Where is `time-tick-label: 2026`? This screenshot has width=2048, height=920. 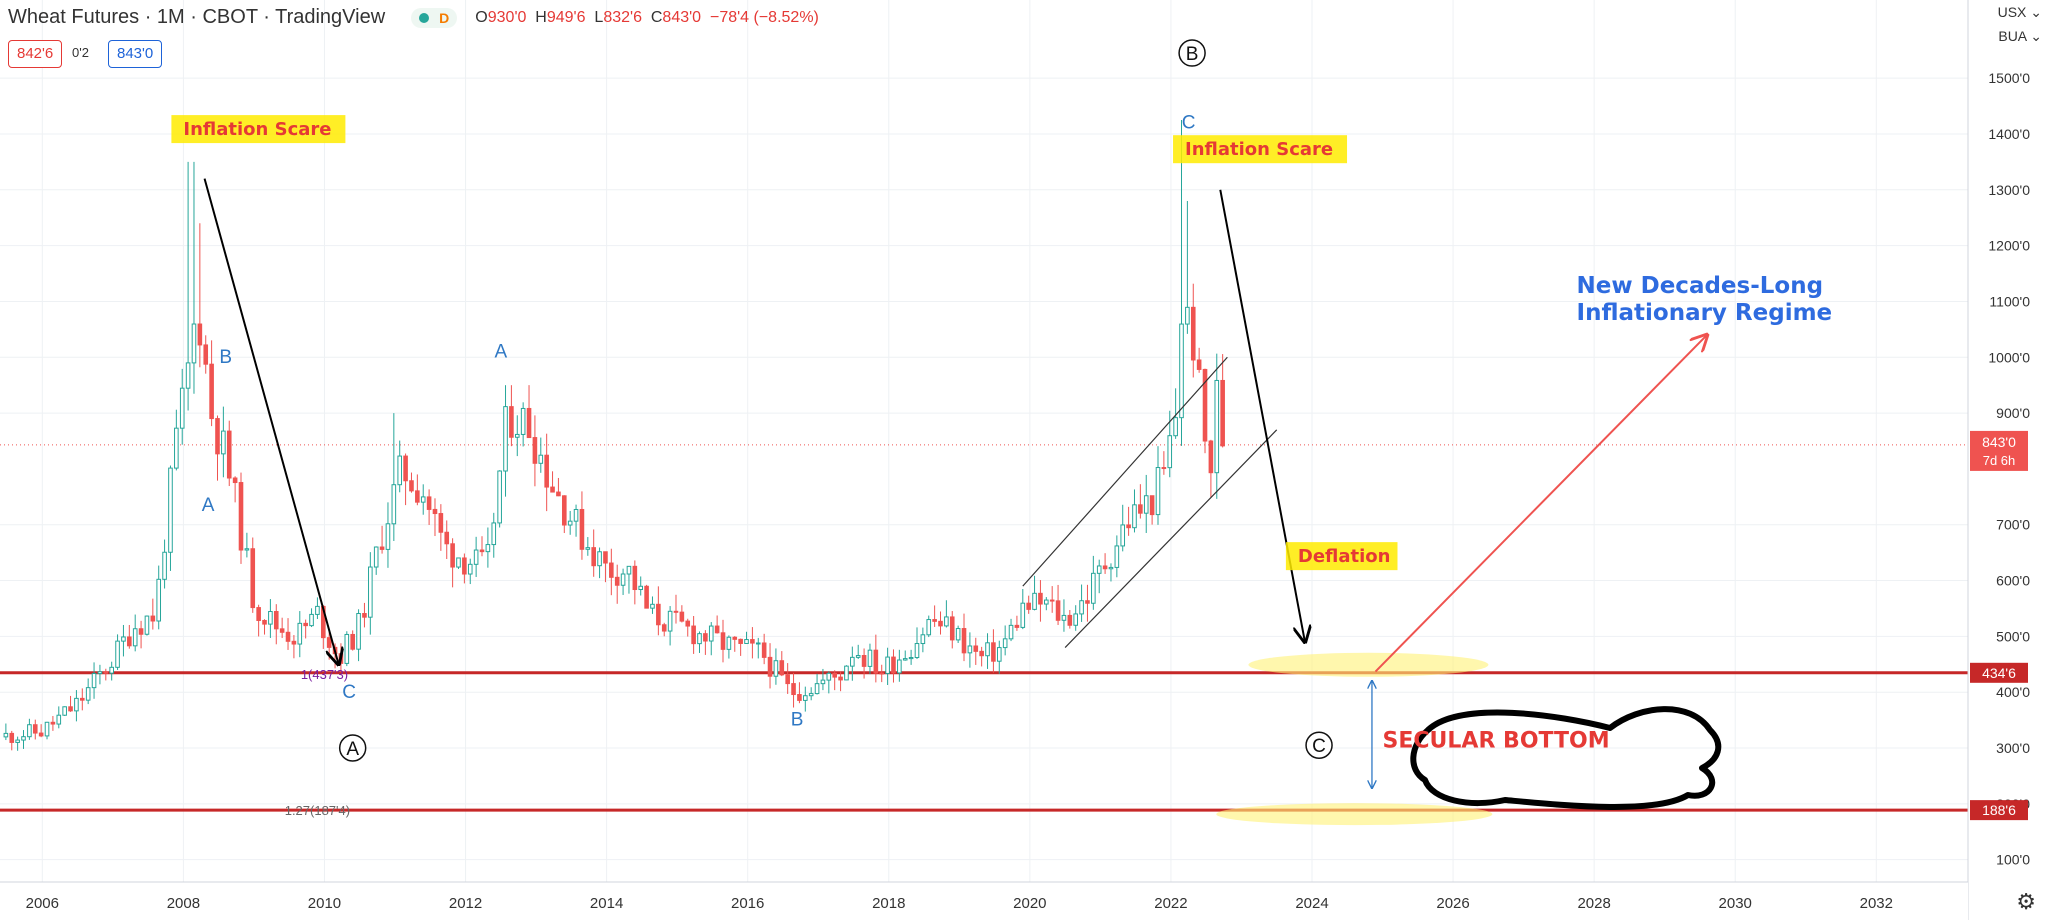
time-tick-label: 2026 is located at coordinates (1452, 903).